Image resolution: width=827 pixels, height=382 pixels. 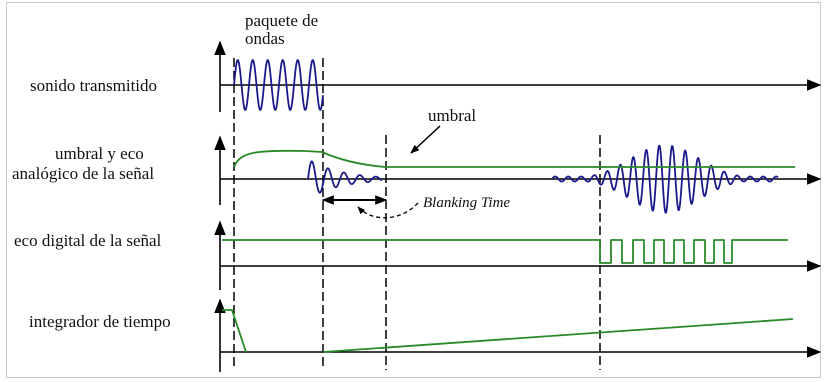 I want to click on label-integrador-tiempo: integrador de tiempo, so click(x=100, y=321).